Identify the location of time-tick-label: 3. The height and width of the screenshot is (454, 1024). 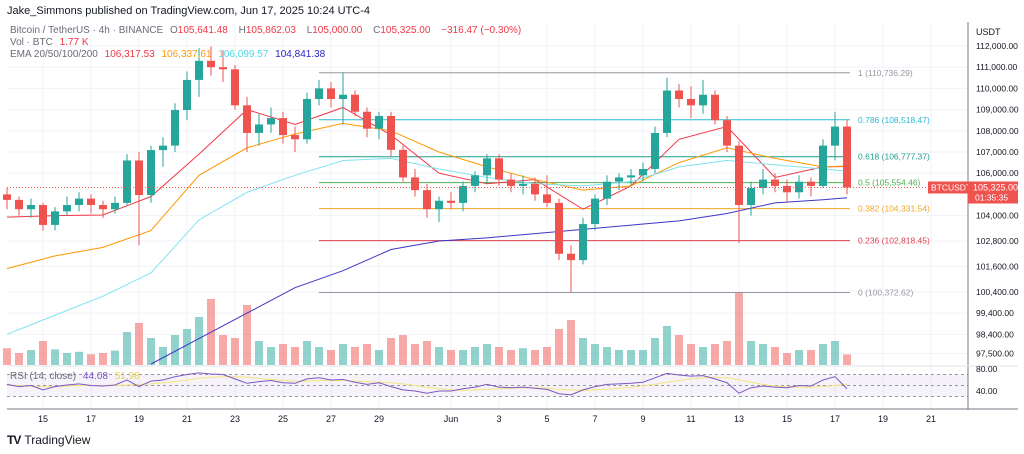
(498, 419).